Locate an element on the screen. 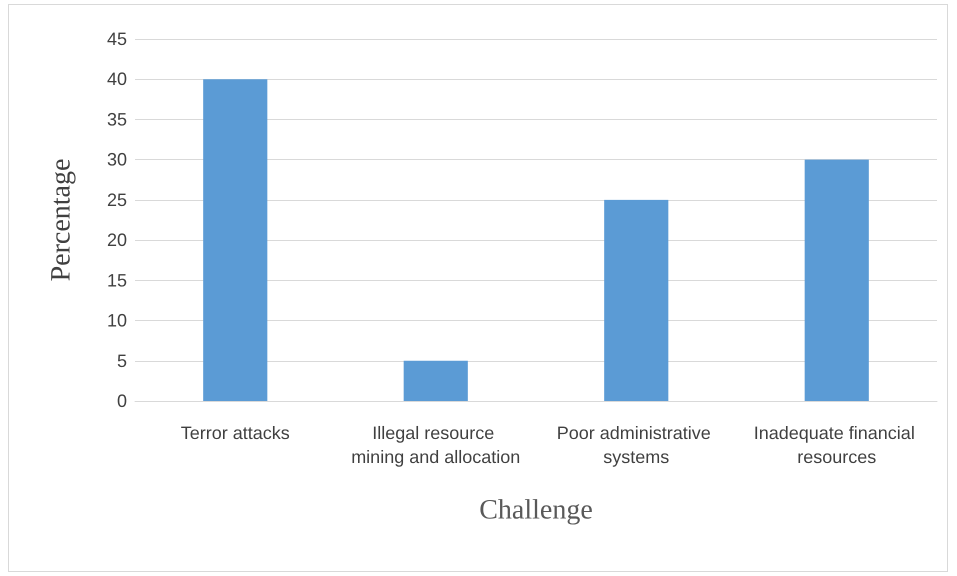  y-tick-label: 45 is located at coordinates (116, 39).